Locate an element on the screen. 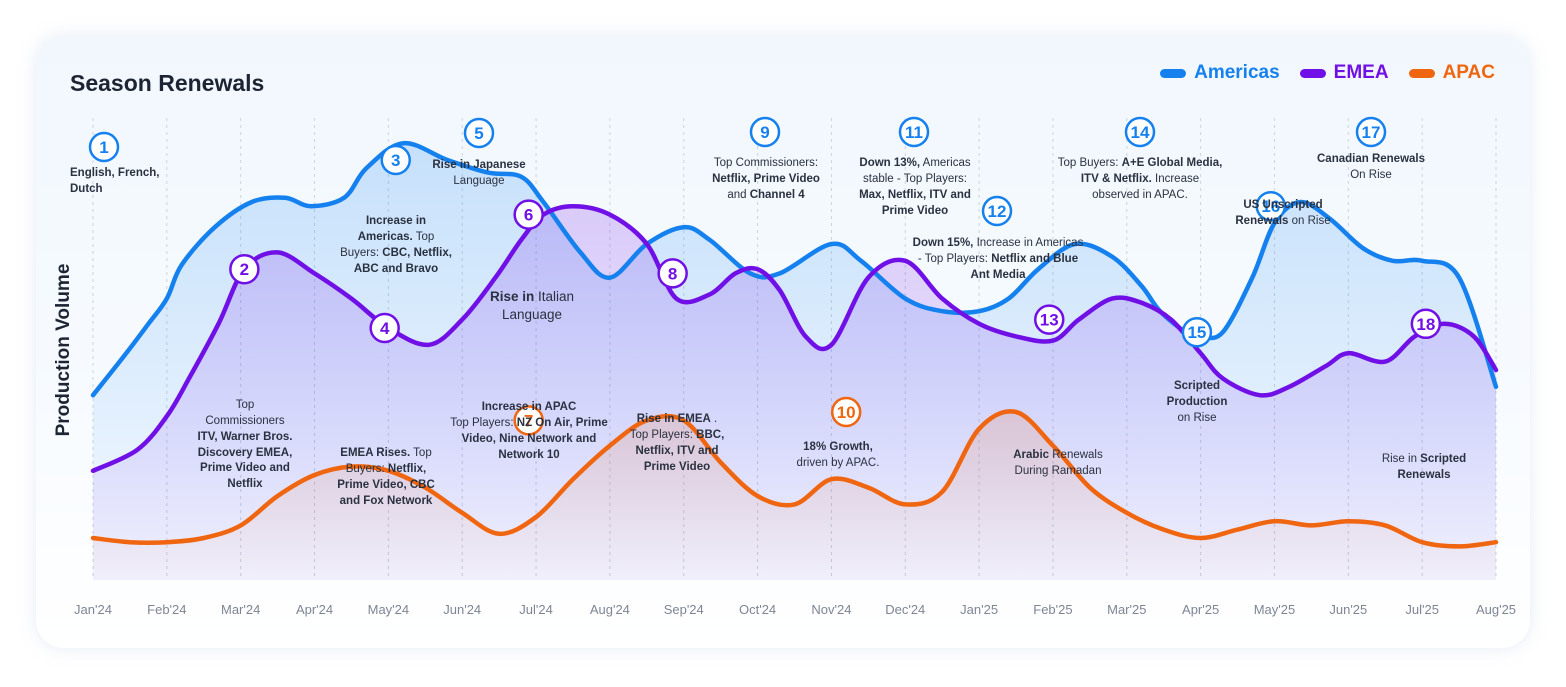 The height and width of the screenshot is (687, 1566). marker-label: 3 is located at coordinates (395, 160).